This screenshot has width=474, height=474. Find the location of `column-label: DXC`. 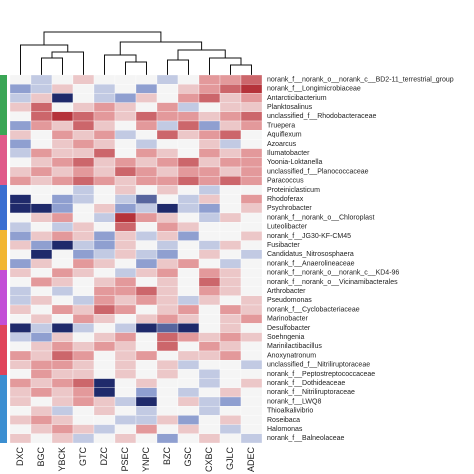

column-label: DXC is located at coordinates (20, 457).